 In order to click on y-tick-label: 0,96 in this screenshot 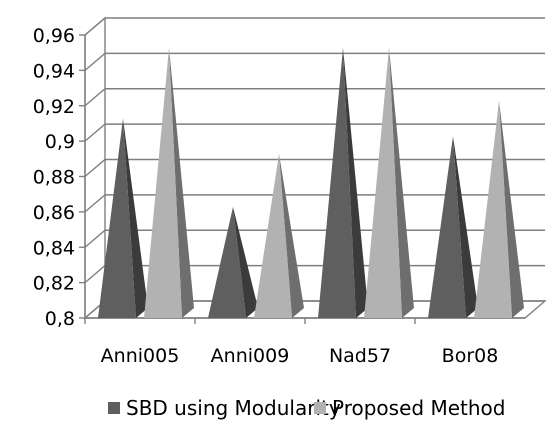, I will do `click(54, 36)`.